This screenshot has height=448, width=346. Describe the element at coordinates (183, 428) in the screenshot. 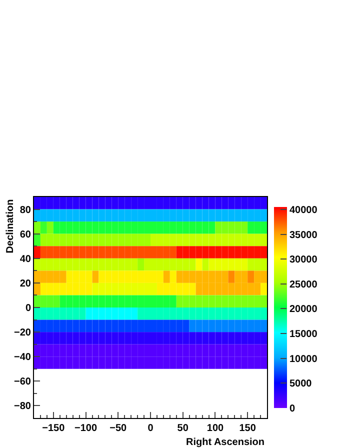

I see `x-tick-label: 50` at that location.